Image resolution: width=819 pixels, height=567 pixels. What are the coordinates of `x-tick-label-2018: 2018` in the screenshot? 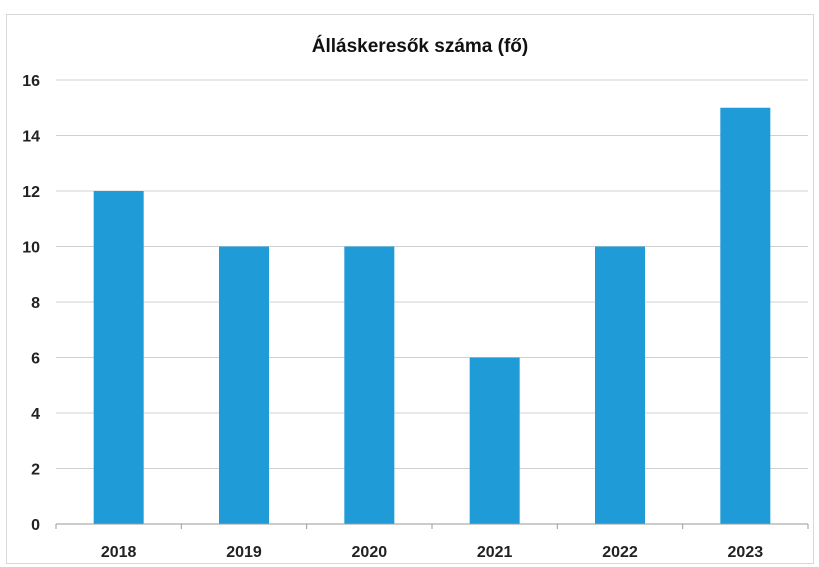 It's located at (119, 552).